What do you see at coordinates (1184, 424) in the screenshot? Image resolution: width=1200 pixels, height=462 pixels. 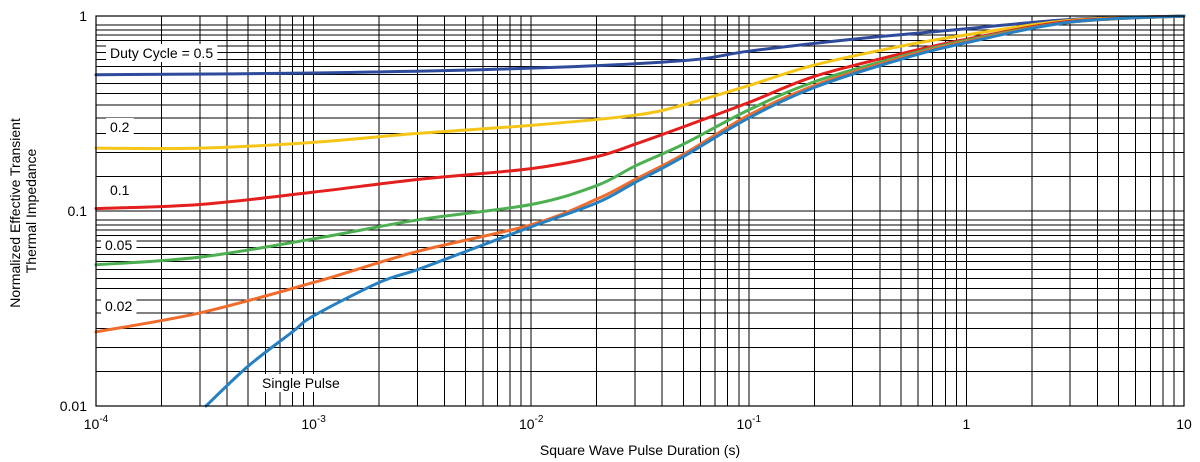 I see `x-tick-label: 10` at bounding box center [1184, 424].